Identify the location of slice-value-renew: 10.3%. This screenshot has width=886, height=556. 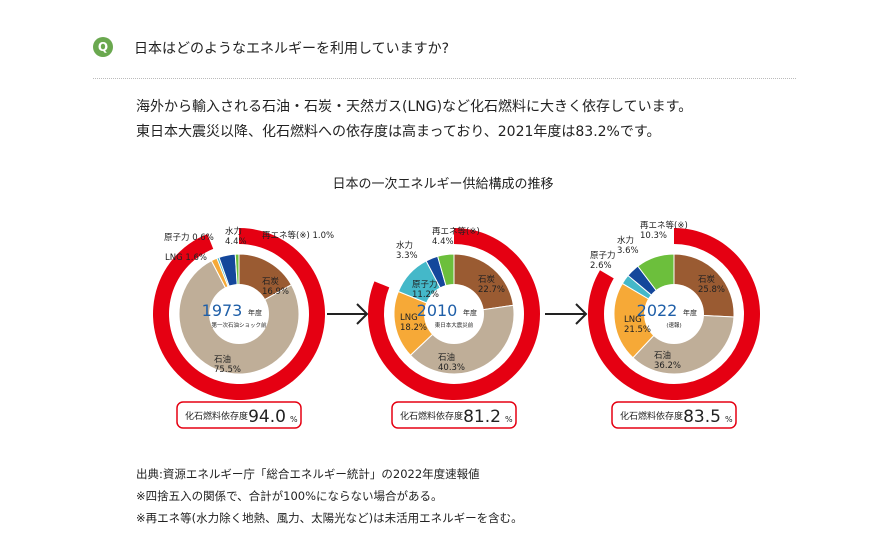
(653, 236).